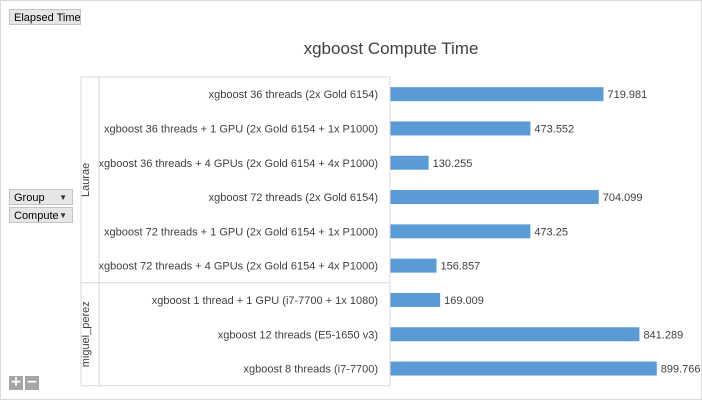 The image size is (702, 400). Describe the element at coordinates (681, 370) in the screenshot. I see `data-label: 899.766` at that location.